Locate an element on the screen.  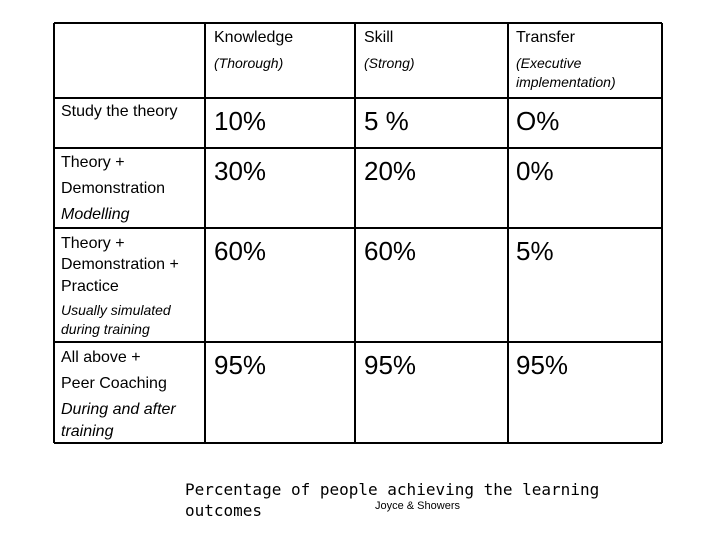
row-note-line2: during training is located at coordinates (105, 329).